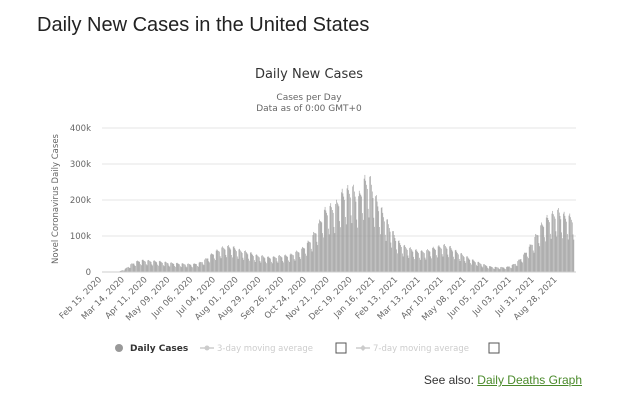 This screenshot has width=640, height=409. What do you see at coordinates (428, 348) in the screenshot?
I see `legend-item-7-day-average: 7-day moving average` at bounding box center [428, 348].